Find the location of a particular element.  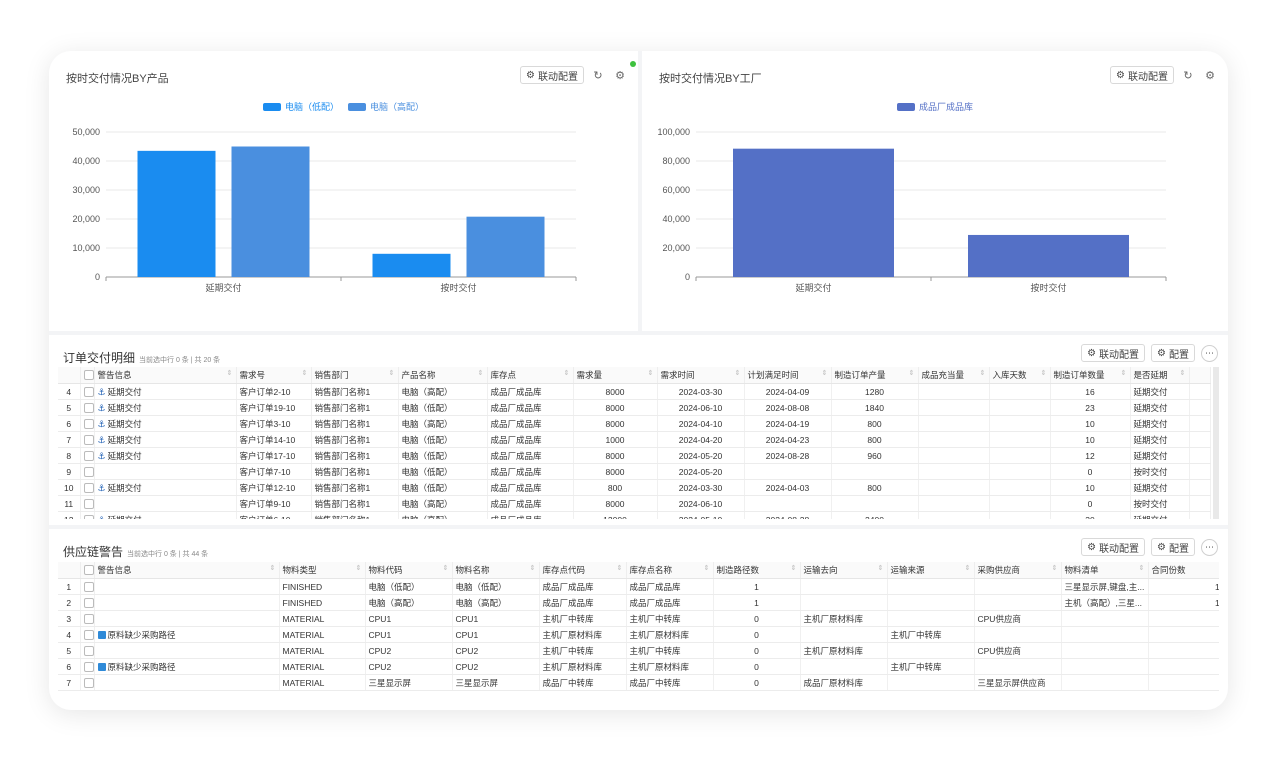

column-header: 需求号 ⇕ is located at coordinates (274, 375).